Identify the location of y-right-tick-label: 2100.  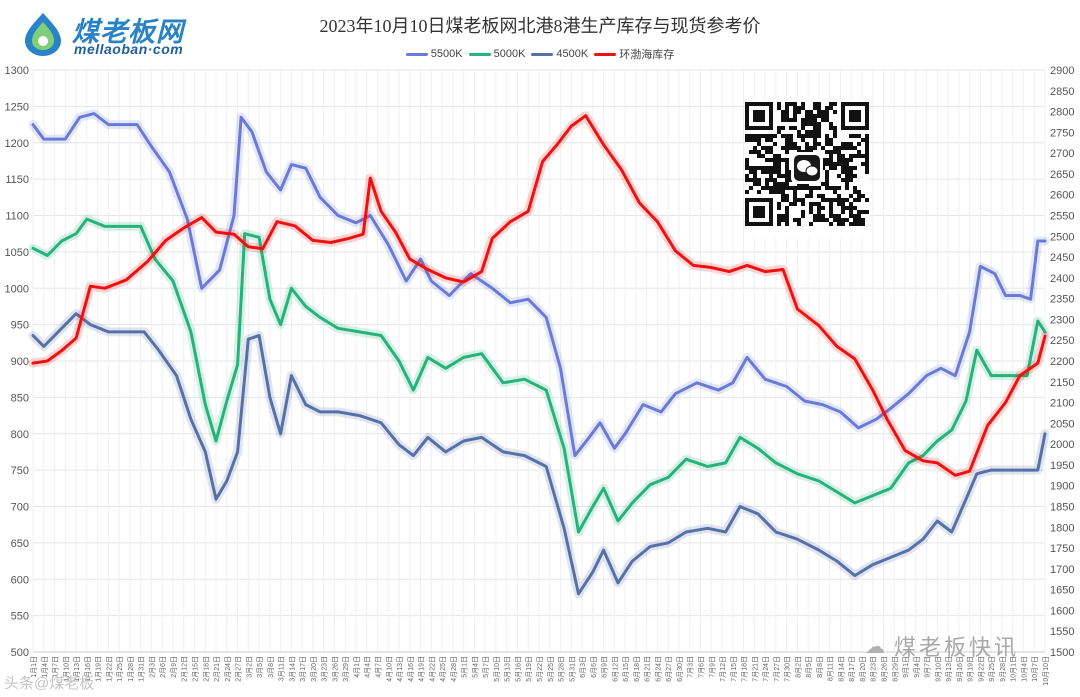
(1062, 404).